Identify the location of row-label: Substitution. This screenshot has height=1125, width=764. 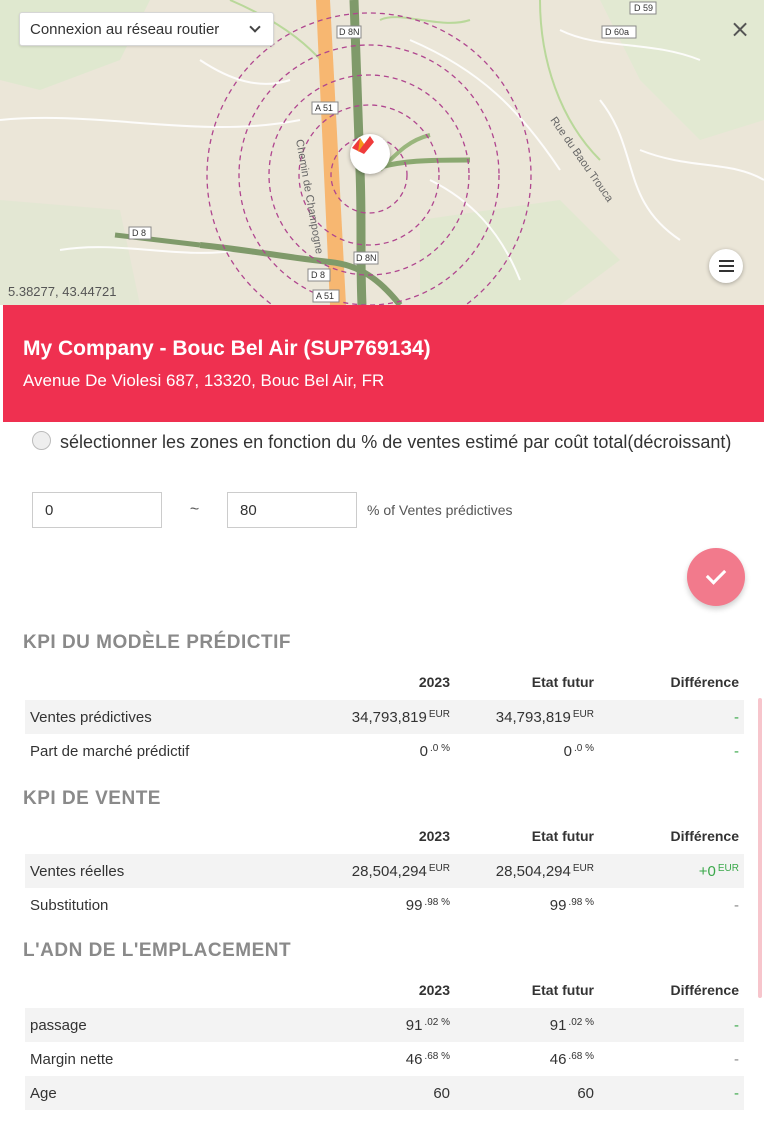
(69, 905).